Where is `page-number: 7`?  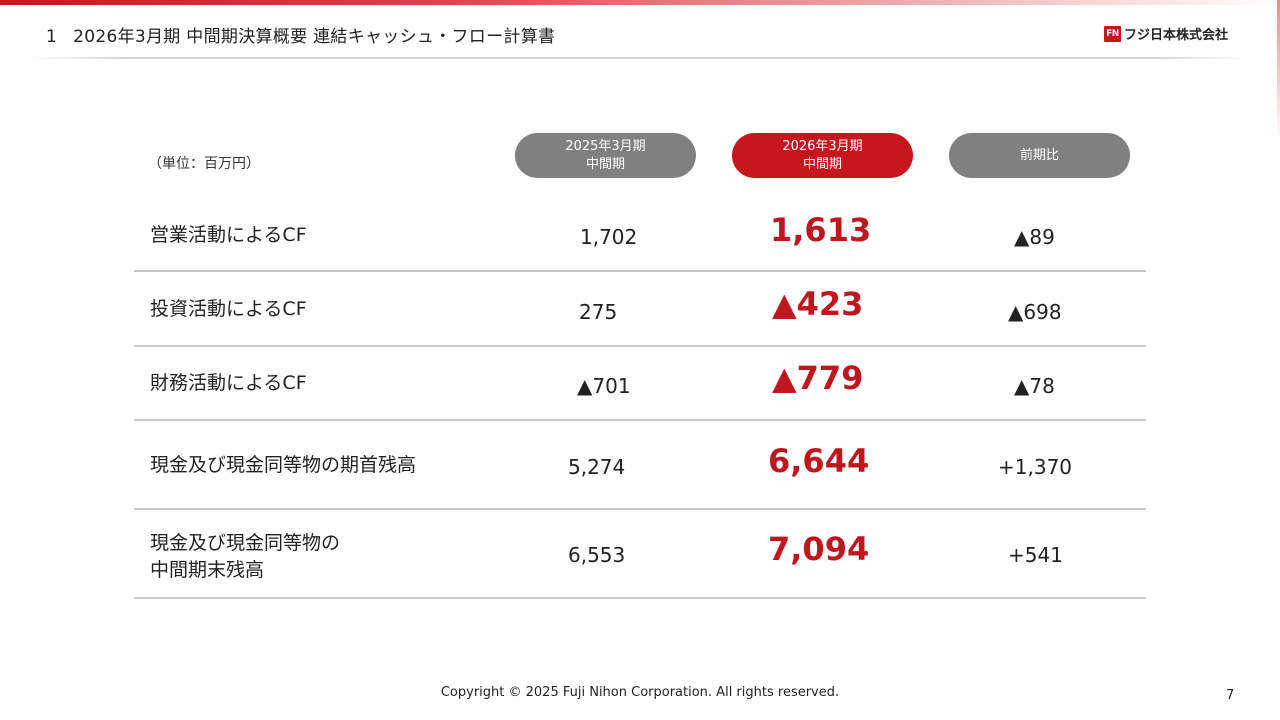
page-number: 7 is located at coordinates (1230, 695).